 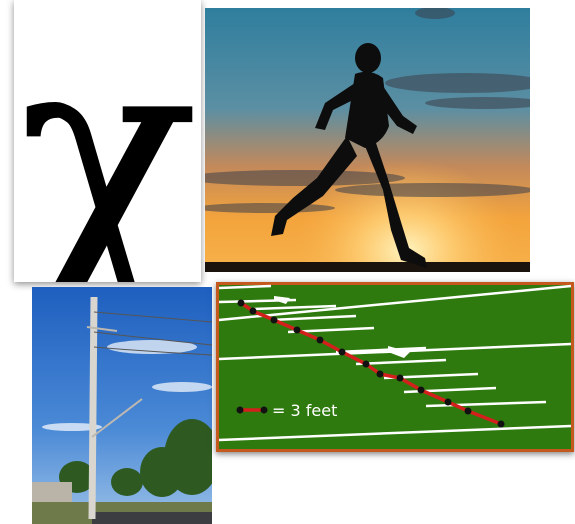 I want to click on utility-pole-photo, so click(x=122, y=405).